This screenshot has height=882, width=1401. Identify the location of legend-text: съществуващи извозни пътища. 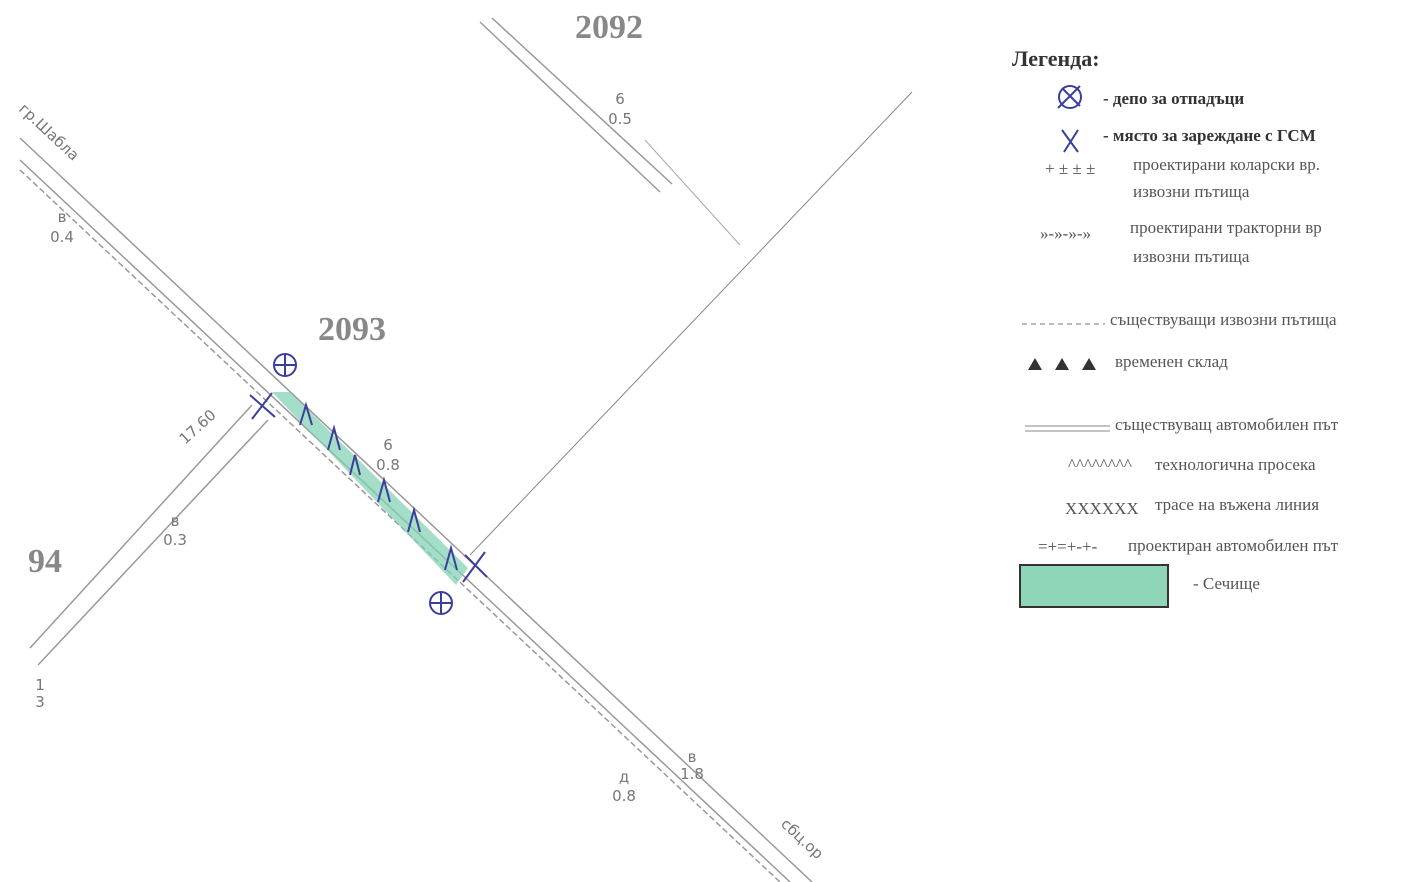
(1223, 319).